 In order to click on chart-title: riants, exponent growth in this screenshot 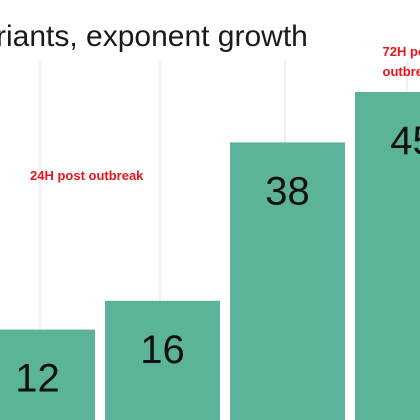, I will do `click(154, 36)`.